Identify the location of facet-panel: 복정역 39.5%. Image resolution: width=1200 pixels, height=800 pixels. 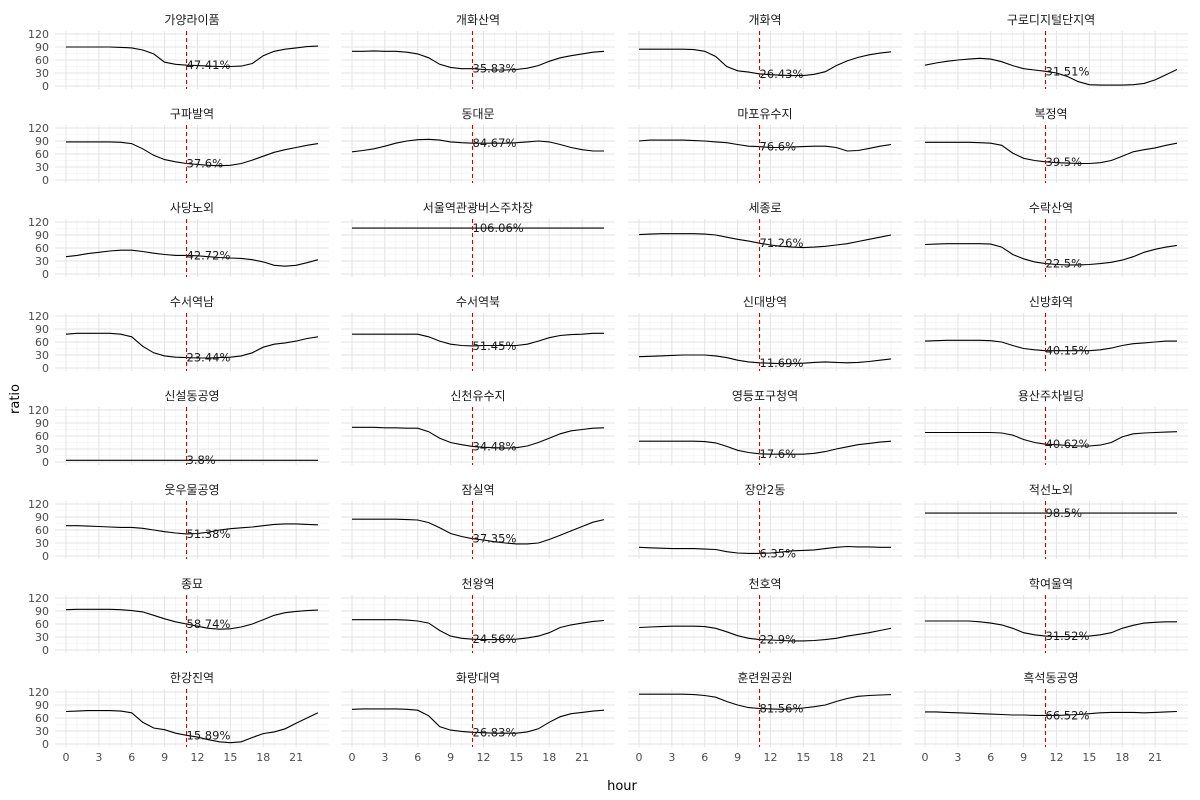
(1051, 145).